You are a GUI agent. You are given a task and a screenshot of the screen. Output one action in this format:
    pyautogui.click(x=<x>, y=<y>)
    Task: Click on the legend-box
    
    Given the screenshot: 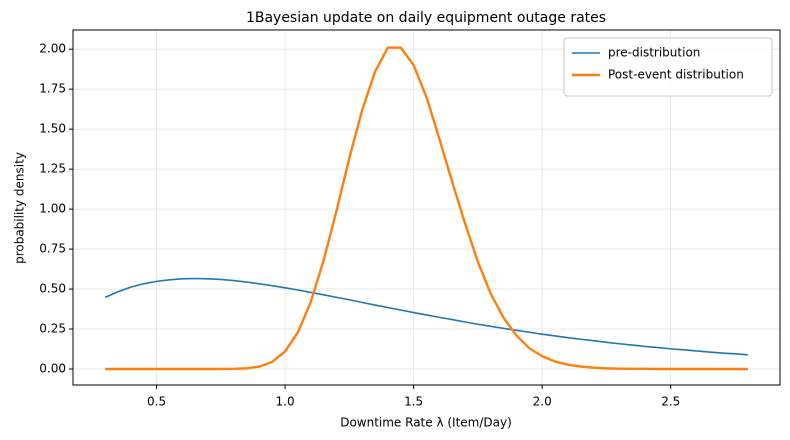 What is the action you would take?
    pyautogui.click(x=668, y=67)
    